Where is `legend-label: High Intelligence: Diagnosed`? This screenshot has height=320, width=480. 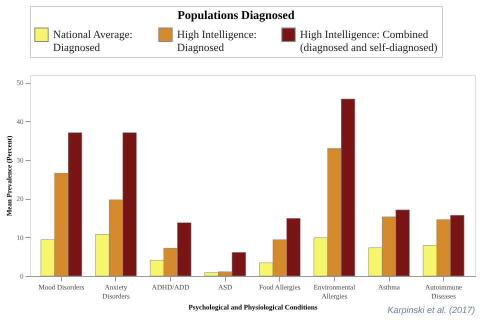 legend-label: High Intelligence: Diagnosed is located at coordinates (217, 41).